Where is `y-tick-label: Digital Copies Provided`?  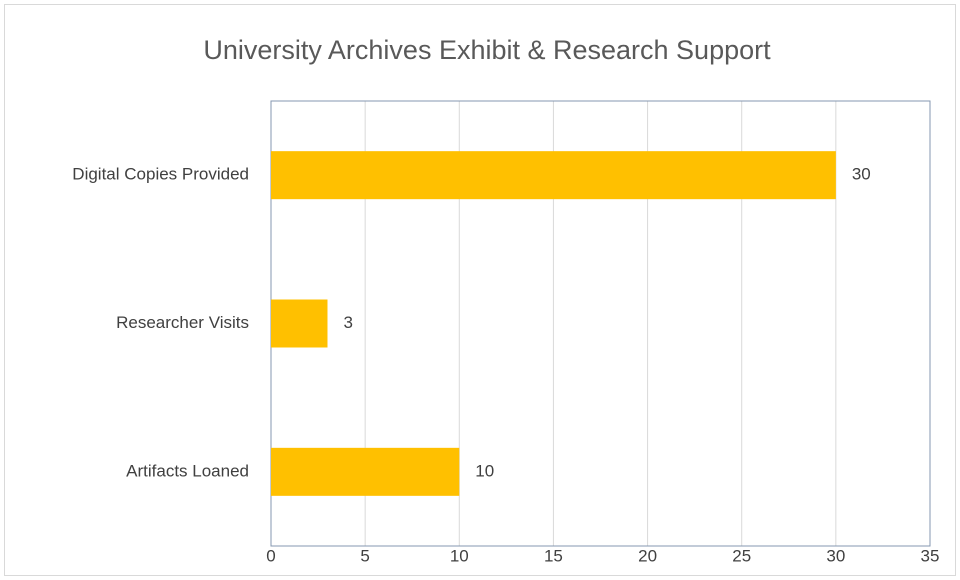 y-tick-label: Digital Copies Provided is located at coordinates (160, 174).